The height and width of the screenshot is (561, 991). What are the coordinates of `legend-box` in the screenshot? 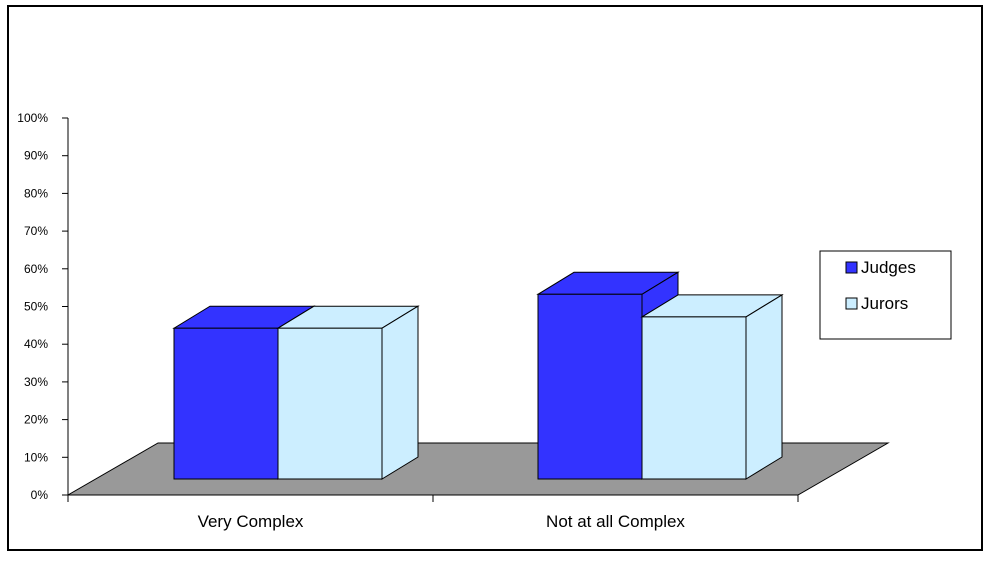 It's located at (885, 295).